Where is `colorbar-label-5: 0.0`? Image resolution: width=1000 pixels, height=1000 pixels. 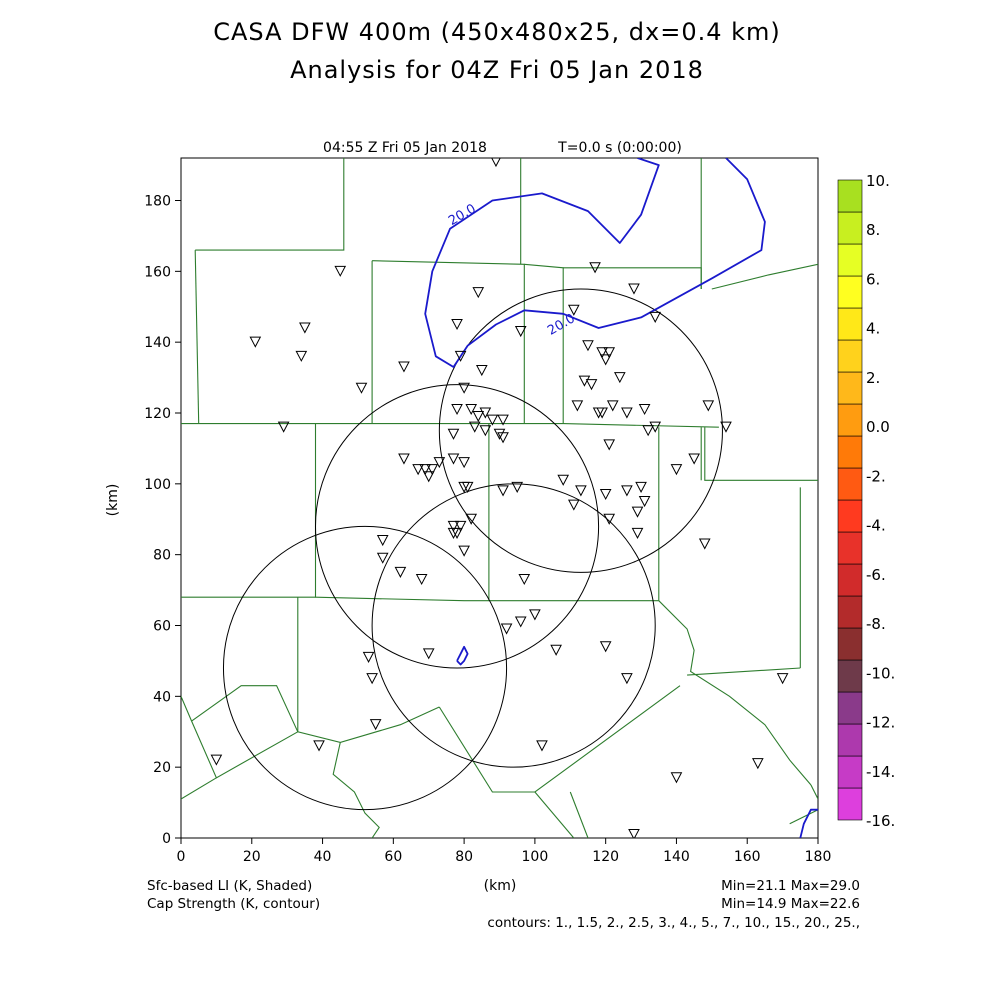 colorbar-label-5: 0.0 is located at coordinates (878, 427).